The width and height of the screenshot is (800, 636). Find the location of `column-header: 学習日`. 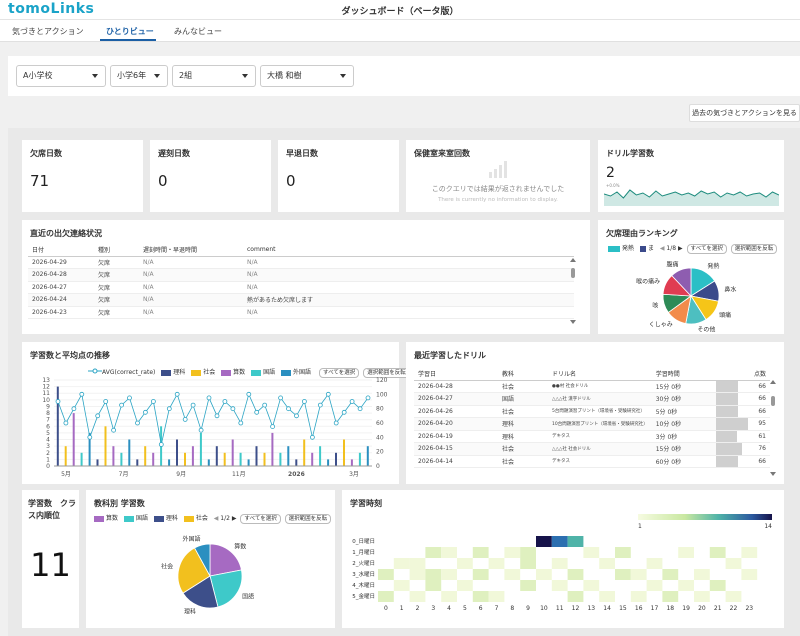

column-header: 学習日 is located at coordinates (456, 374).